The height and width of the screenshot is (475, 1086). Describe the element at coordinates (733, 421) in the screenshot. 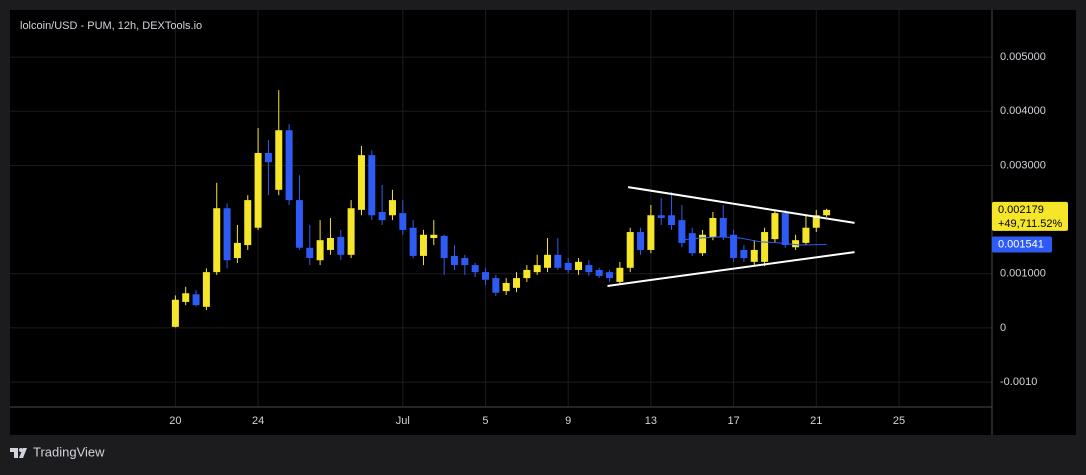

I see `x-tick-label: 17` at that location.